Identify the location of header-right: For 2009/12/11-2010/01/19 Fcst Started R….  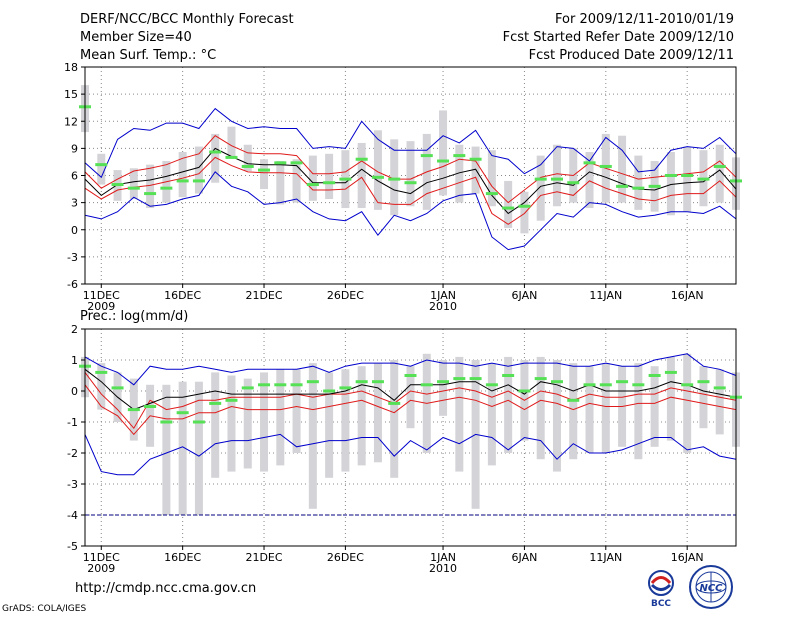
(618, 38).